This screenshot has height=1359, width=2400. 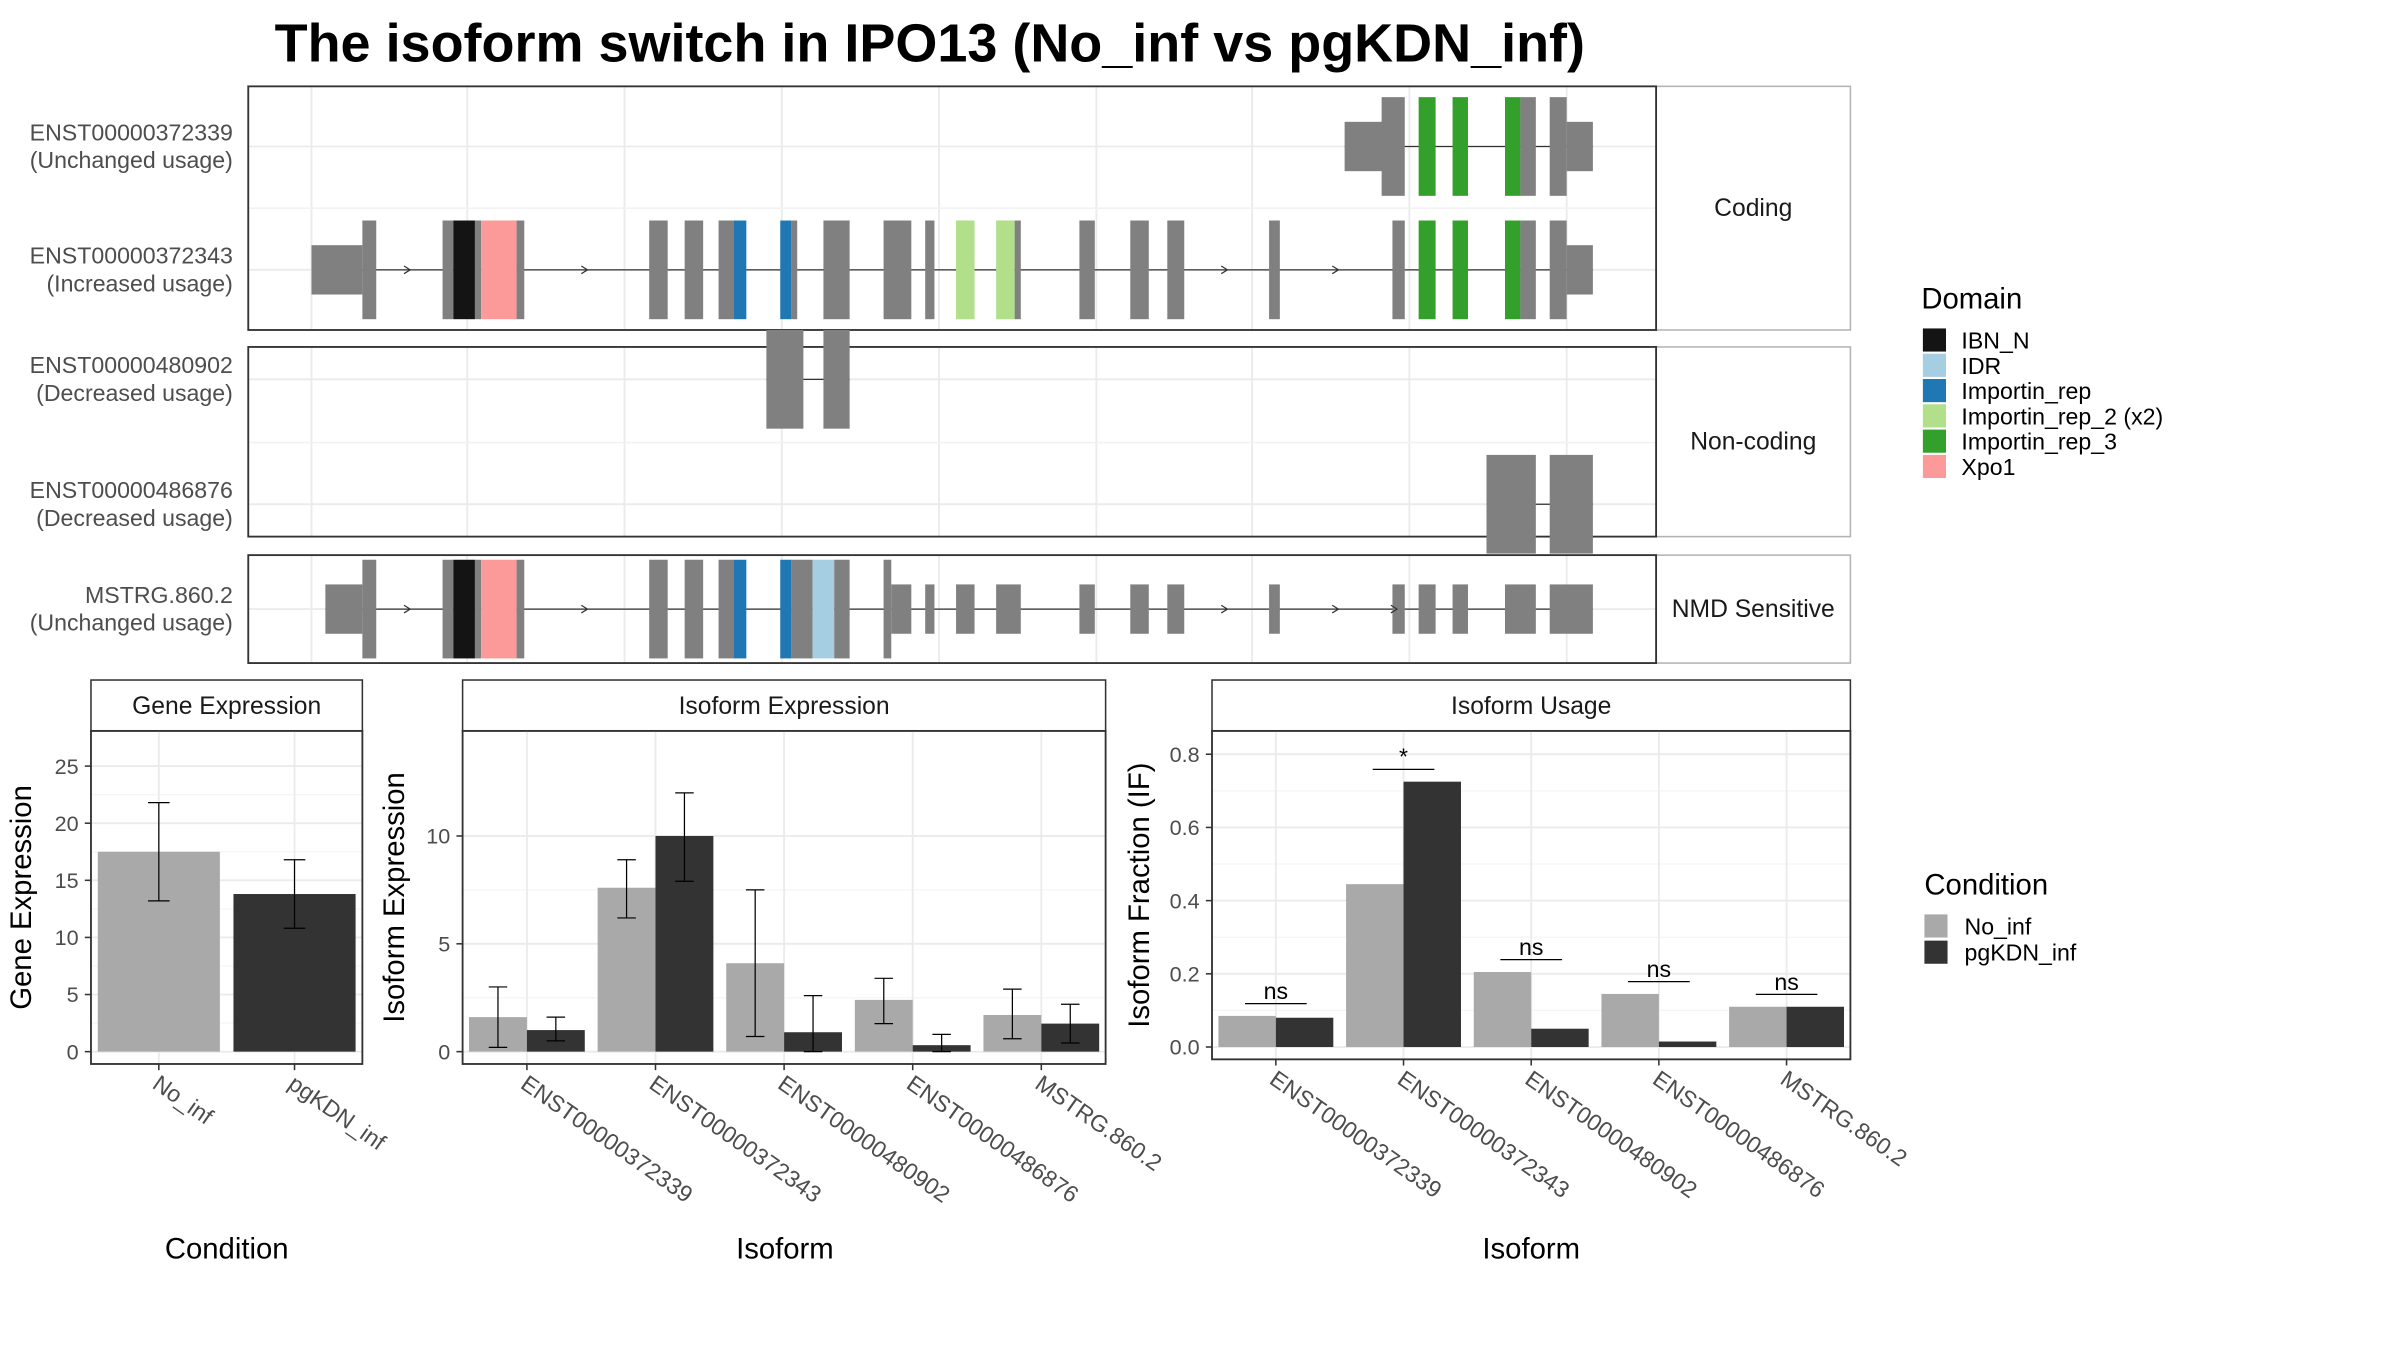 What do you see at coordinates (131, 132) in the screenshot?
I see `isoform-id-label: ENST00000372339` at bounding box center [131, 132].